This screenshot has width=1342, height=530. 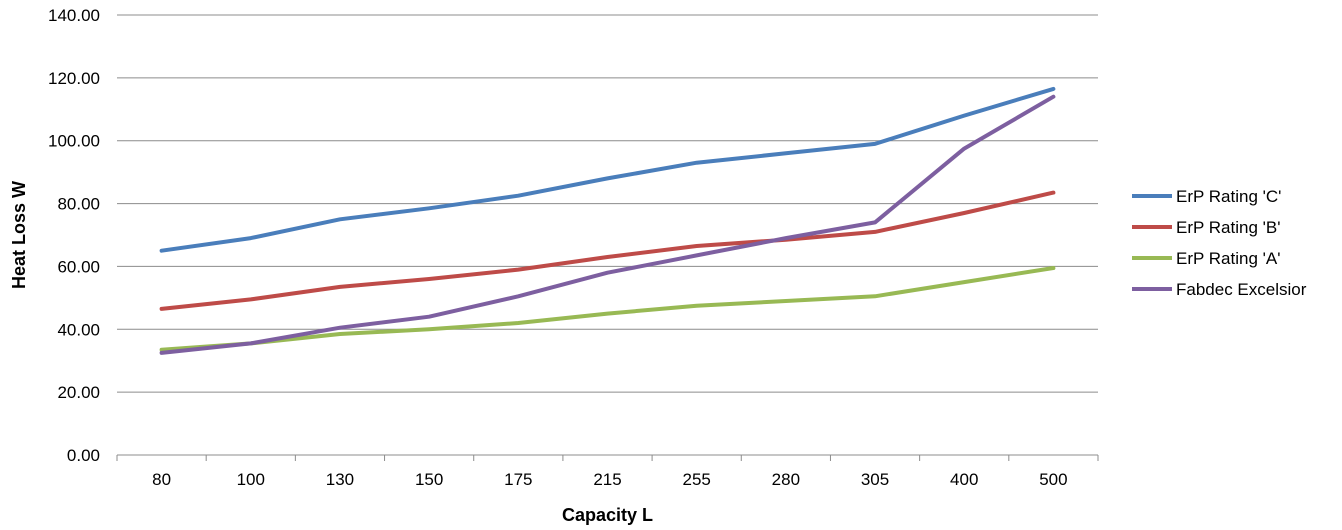 I want to click on x-tick-label: 100, so click(x=251, y=479).